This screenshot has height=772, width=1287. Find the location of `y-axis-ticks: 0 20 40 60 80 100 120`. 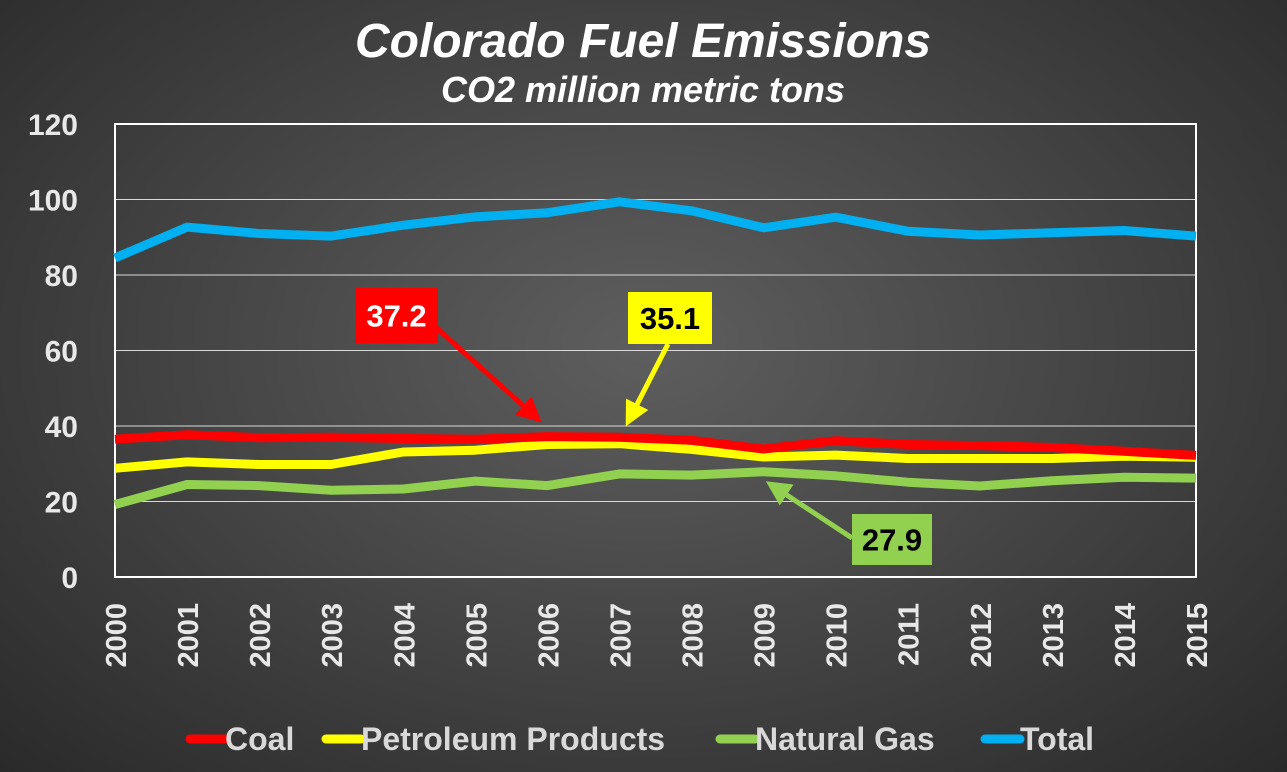

y-axis-ticks: 0 20 40 60 80 100 120 is located at coordinates (53, 352).